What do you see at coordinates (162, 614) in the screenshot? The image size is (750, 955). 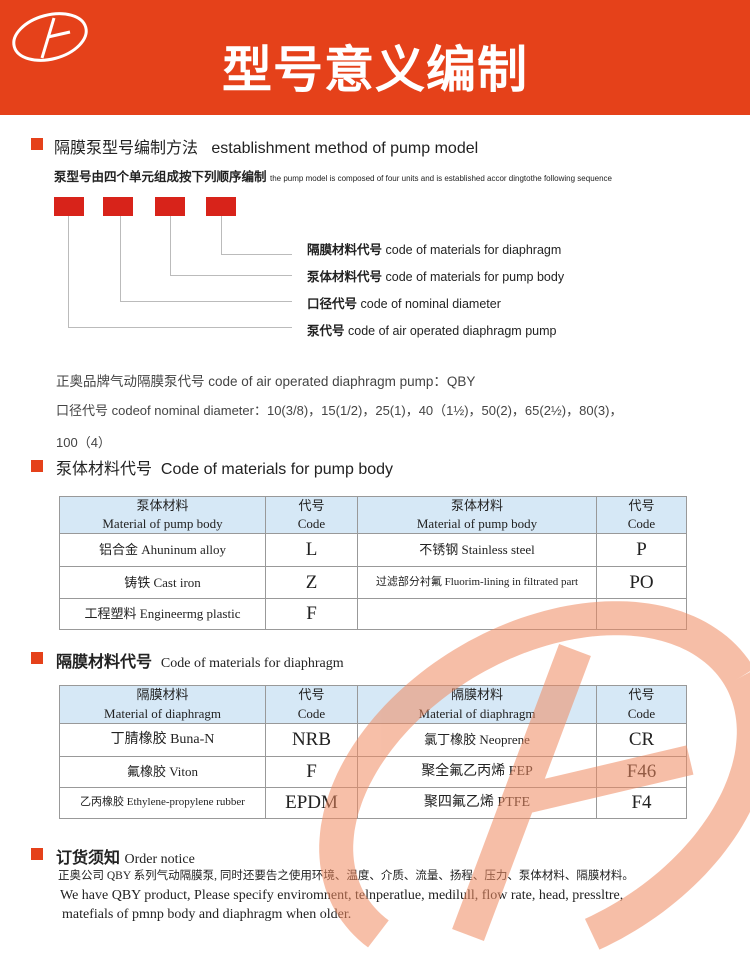 I see `material-cell: 工程塑料 Engineermg plastic` at bounding box center [162, 614].